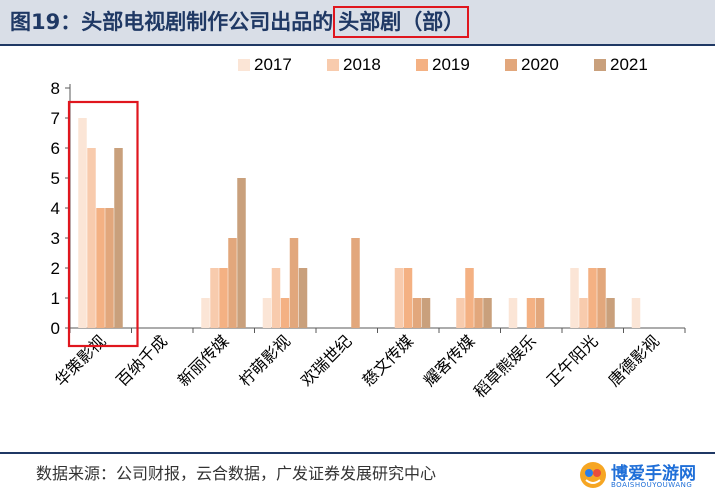  I want to click on y-tick-label: 4, so click(55, 208).